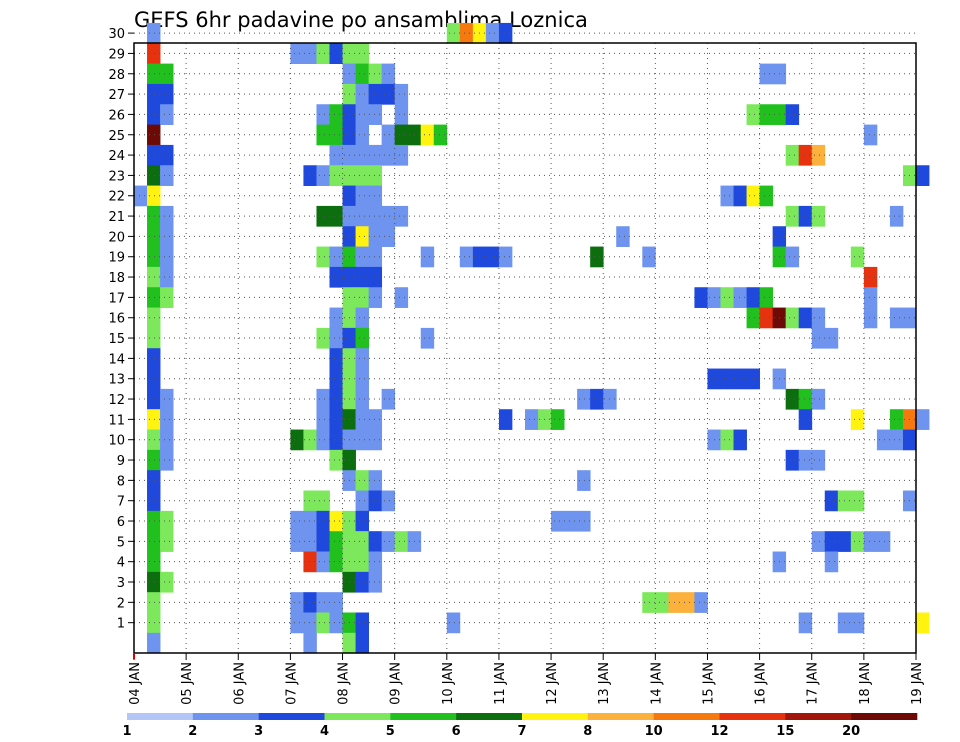 The height and width of the screenshot is (742, 960). I want to click on y-tick-label: 20, so click(116, 237).